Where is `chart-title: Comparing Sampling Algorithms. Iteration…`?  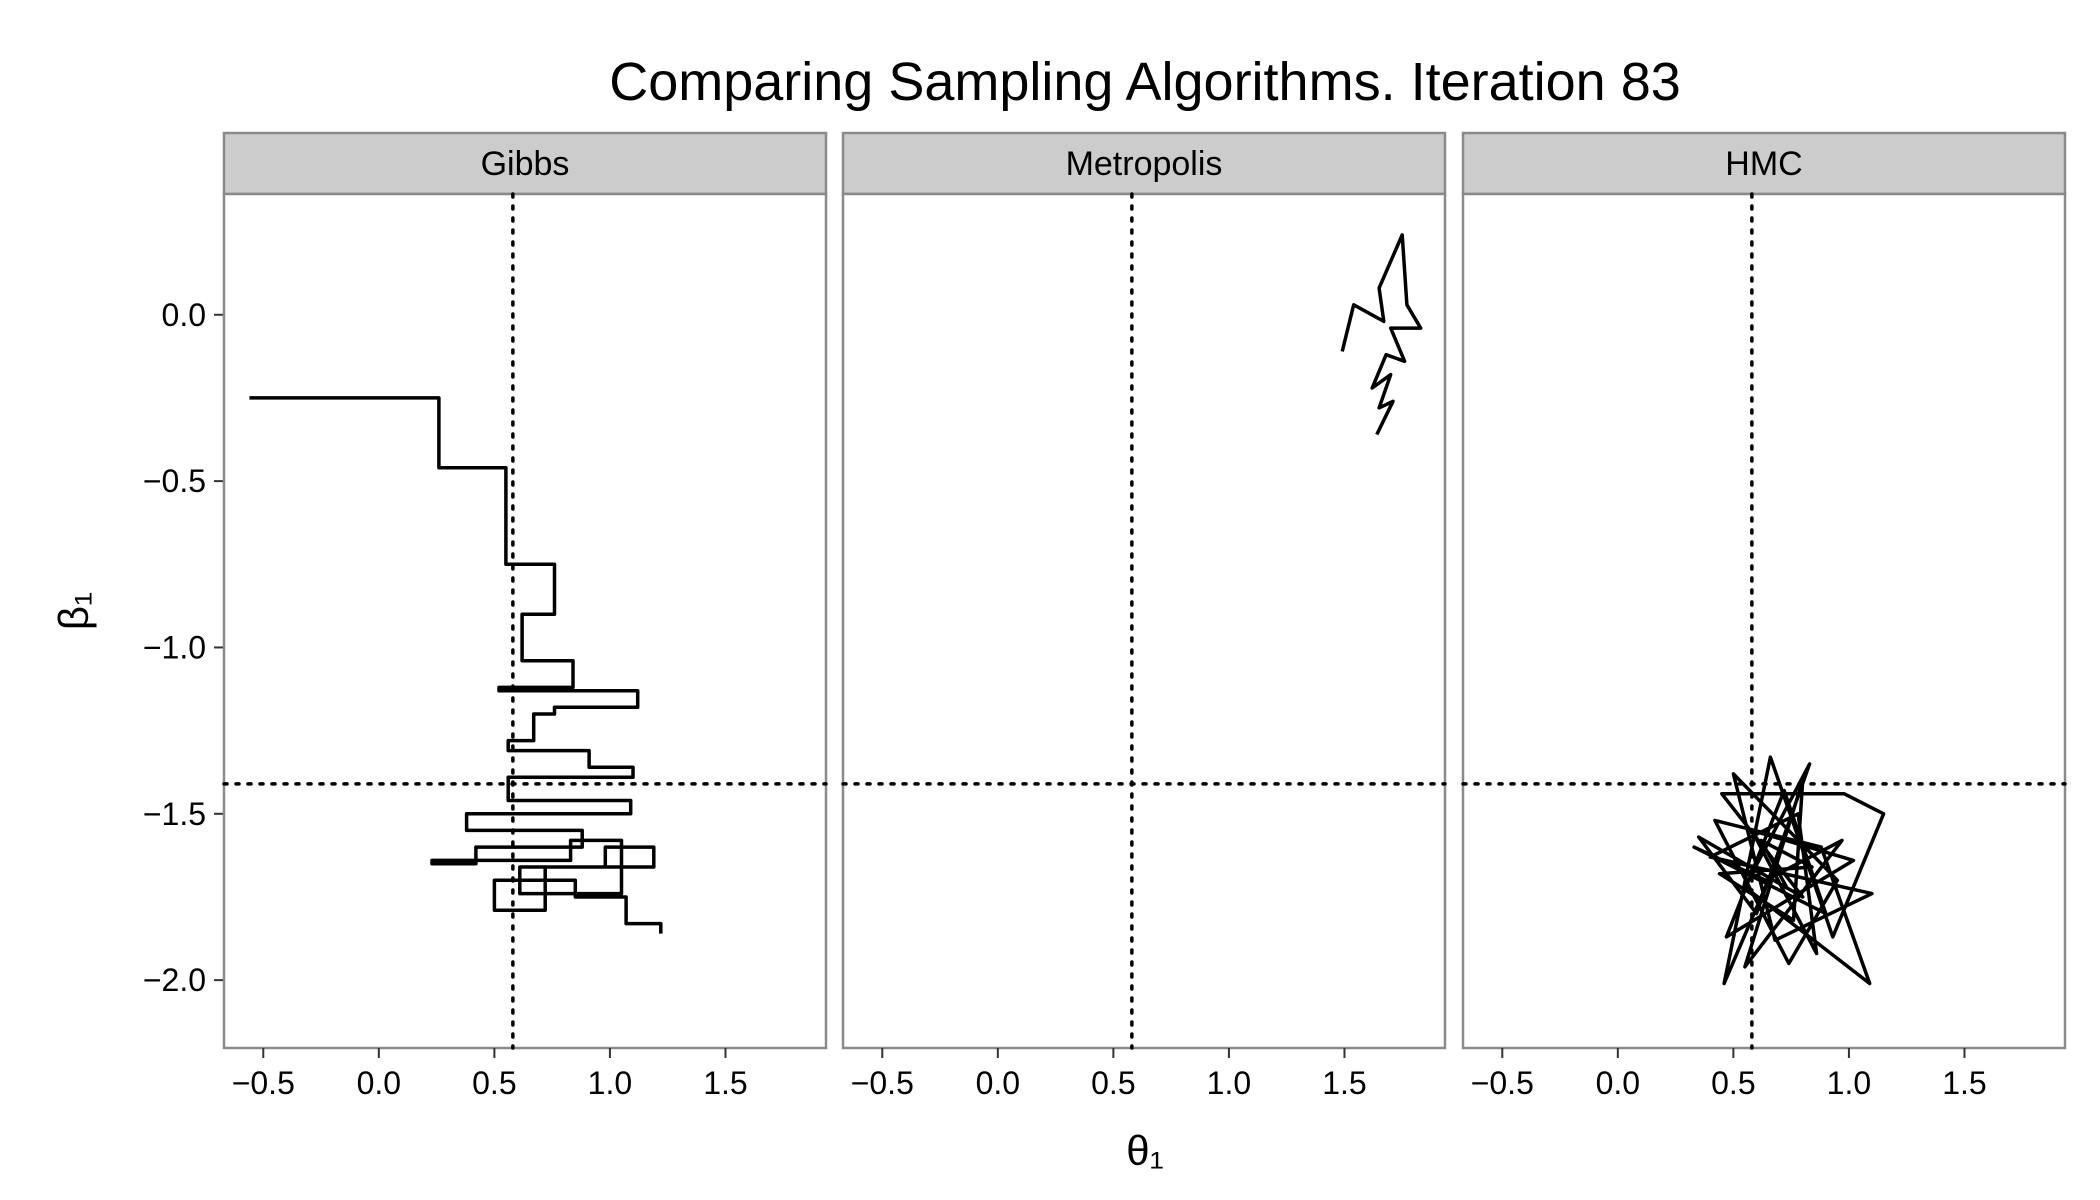
chart-title: Comparing Sampling Algorithms. Iteration… is located at coordinates (1145, 82).